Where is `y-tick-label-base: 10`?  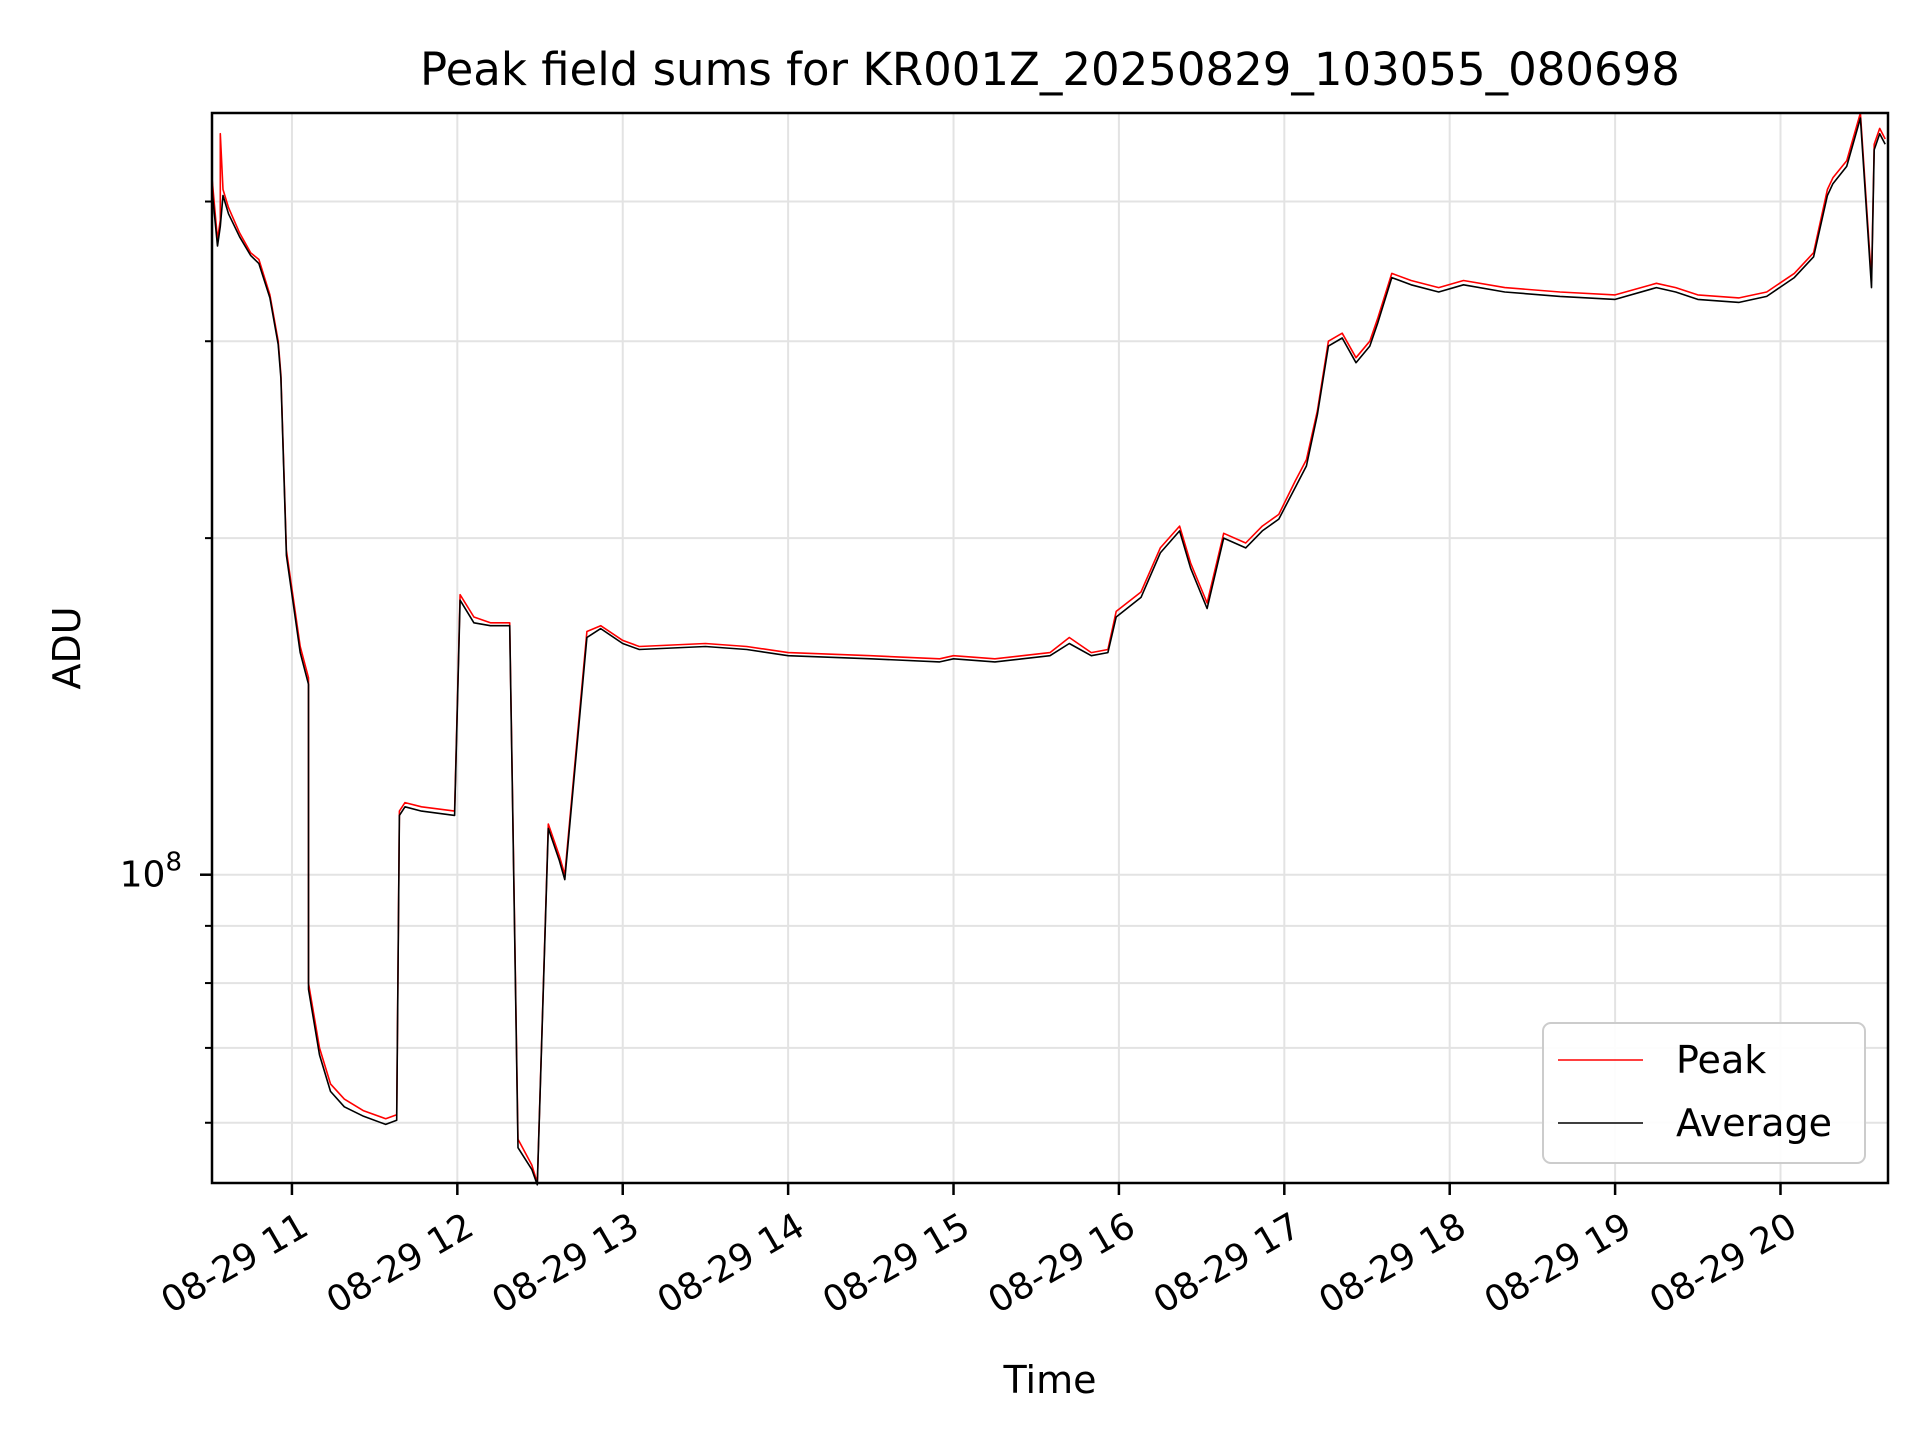 y-tick-label-base: 10 is located at coordinates (143, 875).